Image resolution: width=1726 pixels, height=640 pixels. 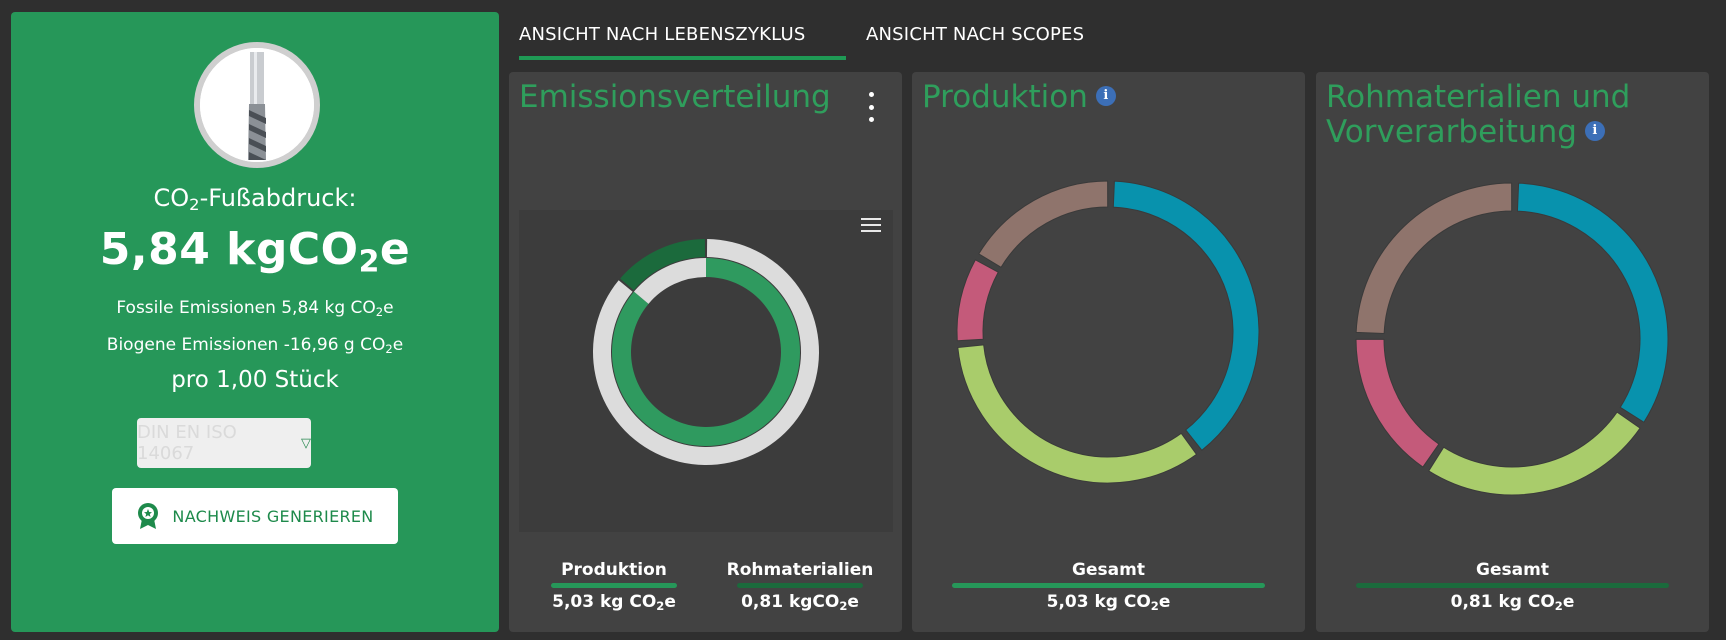 What do you see at coordinates (871, 107) in the screenshot?
I see `more-options-icon` at bounding box center [871, 107].